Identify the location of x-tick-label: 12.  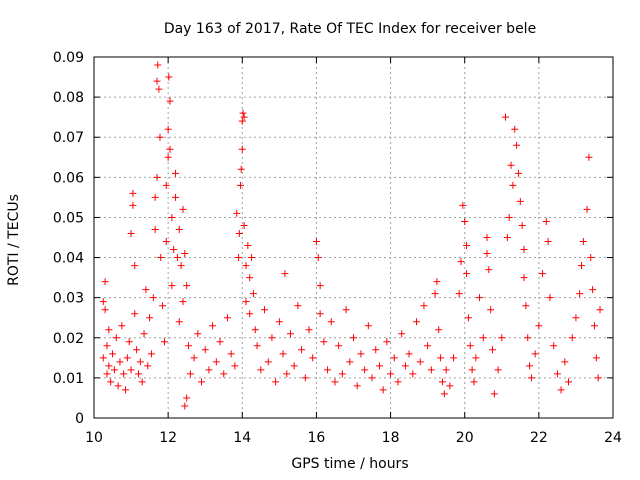
(168, 438).